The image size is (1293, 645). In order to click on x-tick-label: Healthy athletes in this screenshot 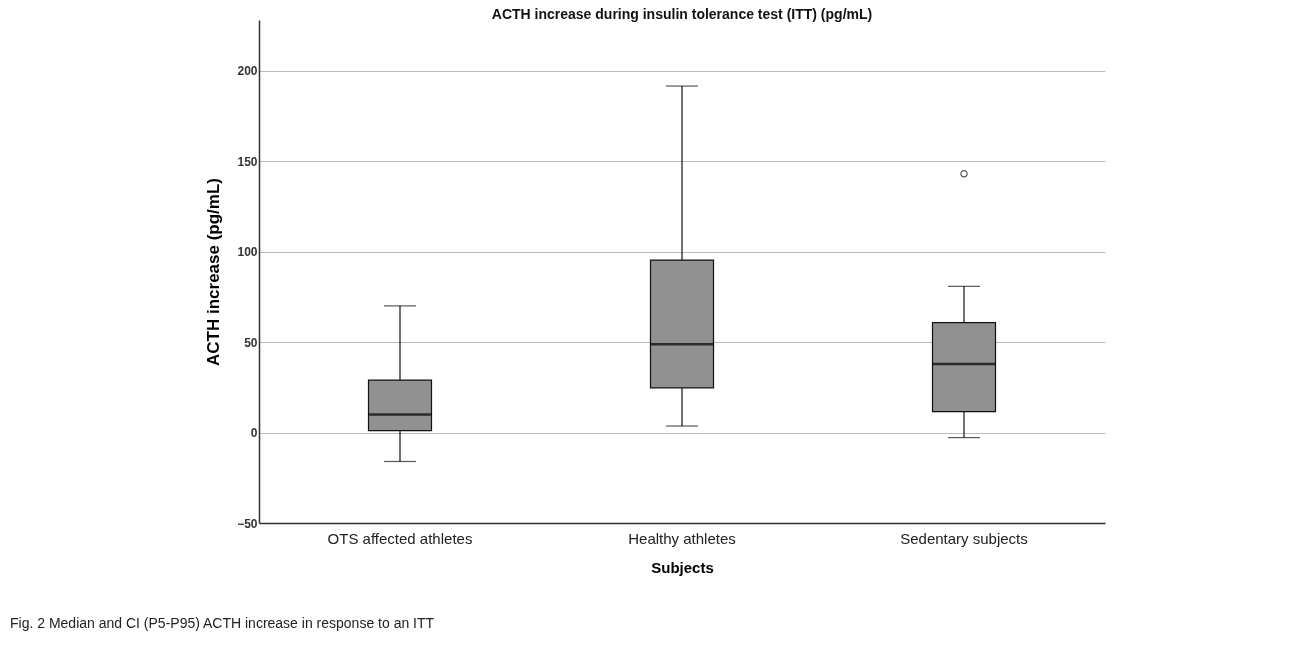, I will do `click(682, 538)`.